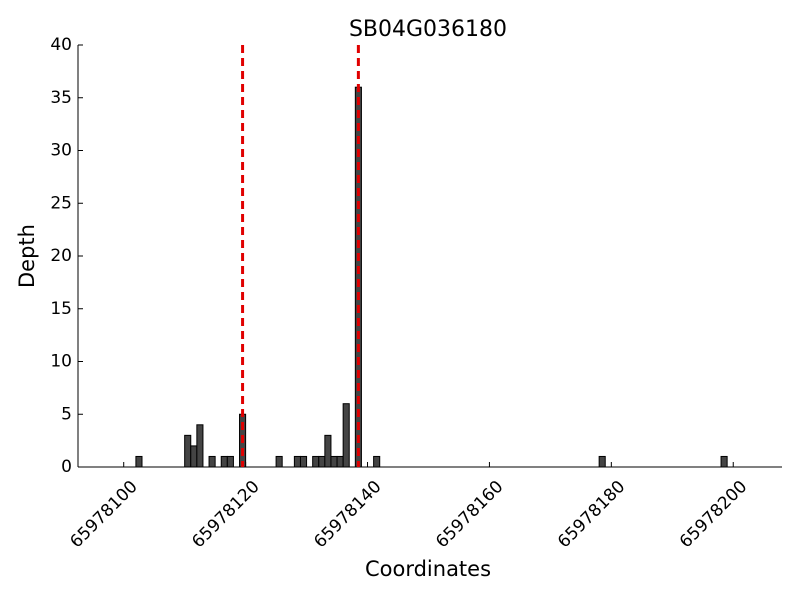 The height and width of the screenshot is (600, 800). Describe the element at coordinates (61, 309) in the screenshot. I see `y-tick-label: 15` at that location.